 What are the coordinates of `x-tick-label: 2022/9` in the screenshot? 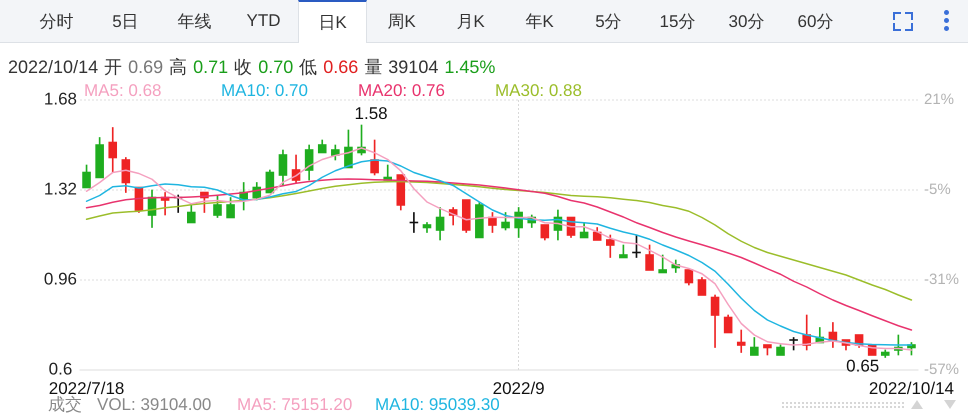 It's located at (518, 388).